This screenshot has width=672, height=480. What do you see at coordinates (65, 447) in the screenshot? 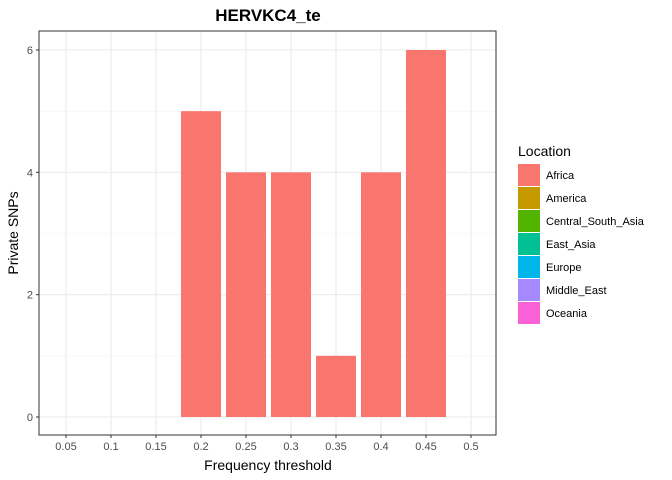
I see `x-tick-label: 0.05` at bounding box center [65, 447].